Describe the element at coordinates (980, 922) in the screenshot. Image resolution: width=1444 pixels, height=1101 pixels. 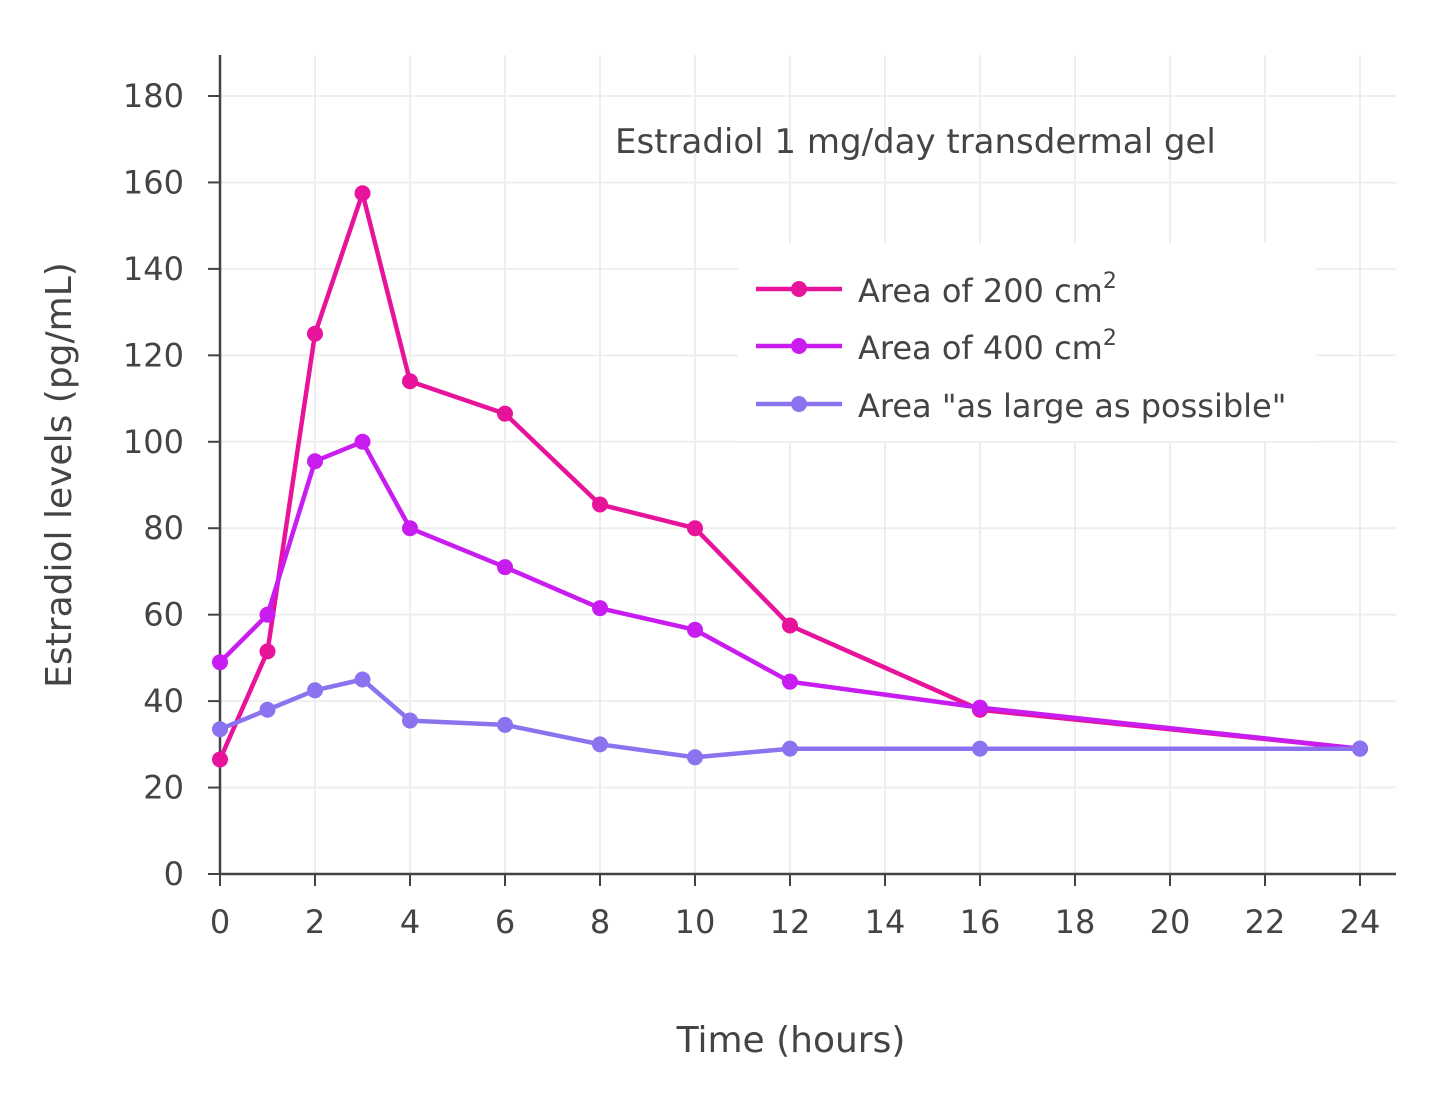
I see `x-tick-label: 16` at that location.